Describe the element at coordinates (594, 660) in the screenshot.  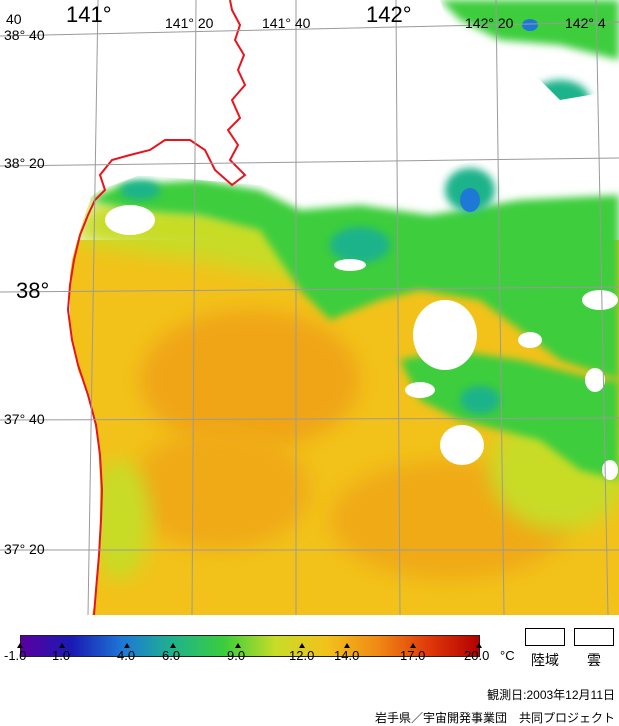
I see `cloud-label: 雲` at that location.